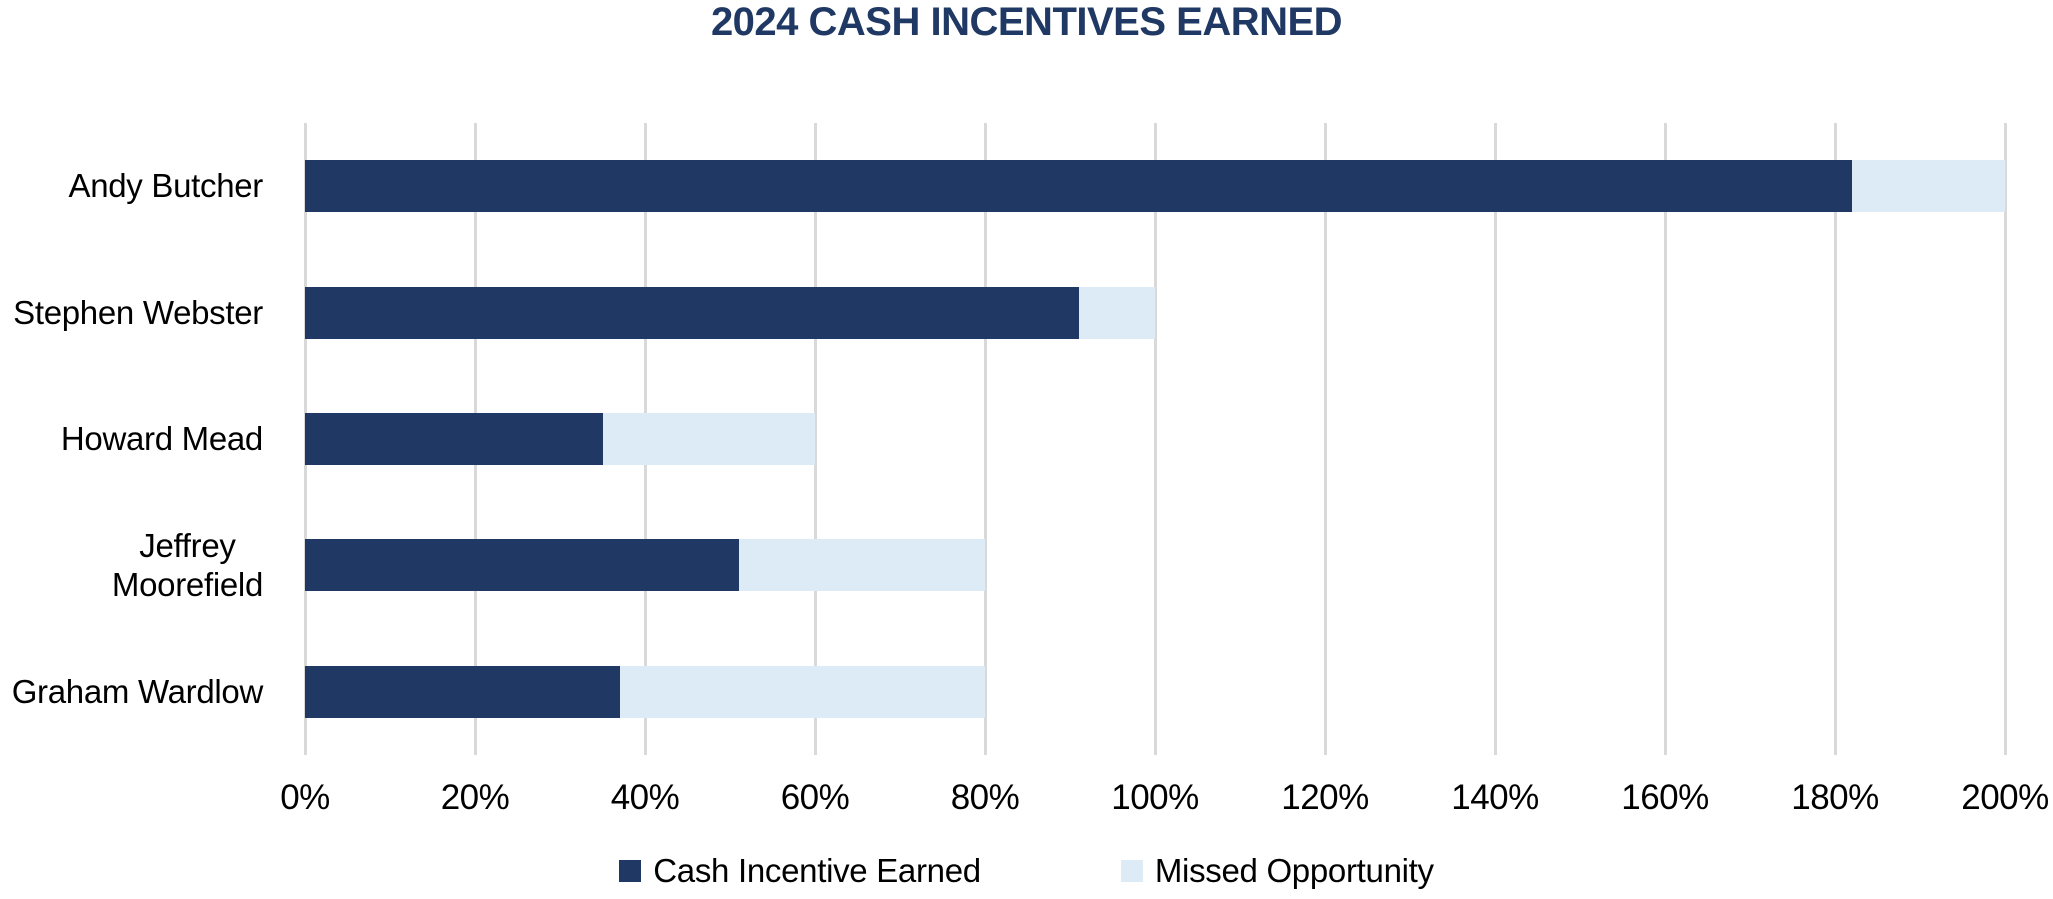 This screenshot has height=899, width=2053. I want to click on legend-label: Missed Opportunity, so click(1294, 870).